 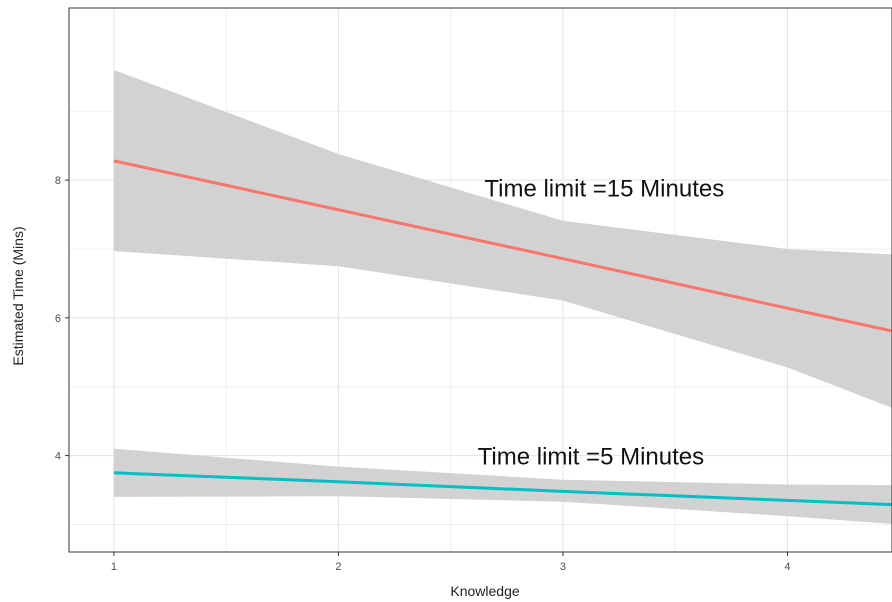 What do you see at coordinates (114, 567) in the screenshot?
I see `x-tick-label: 1` at bounding box center [114, 567].